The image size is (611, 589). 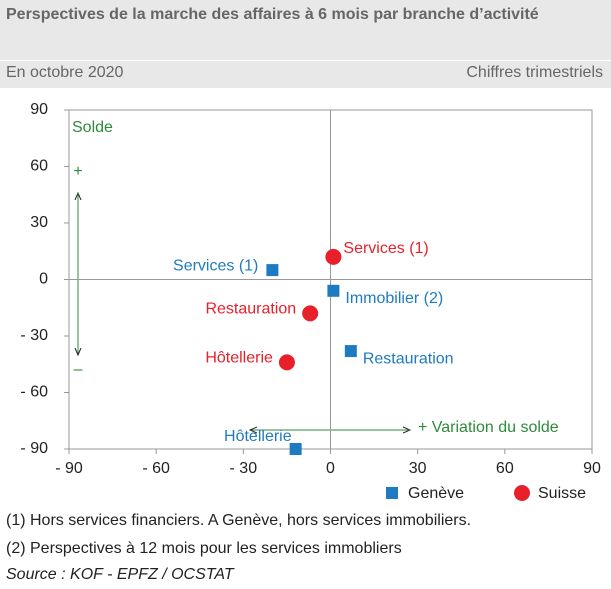 I want to click on x-tick-label: - 30, so click(x=244, y=468).